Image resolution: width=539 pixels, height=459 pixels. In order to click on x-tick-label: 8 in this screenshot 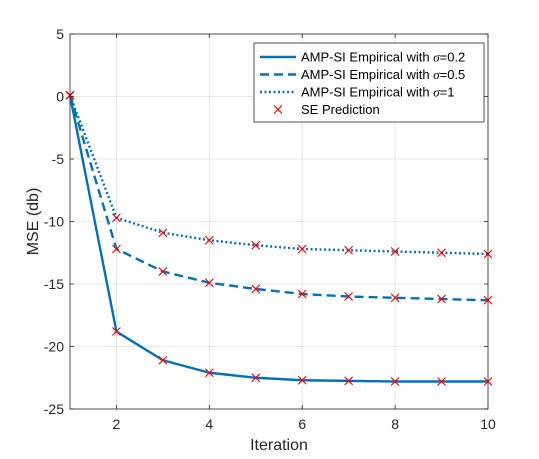, I will do `click(395, 424)`.